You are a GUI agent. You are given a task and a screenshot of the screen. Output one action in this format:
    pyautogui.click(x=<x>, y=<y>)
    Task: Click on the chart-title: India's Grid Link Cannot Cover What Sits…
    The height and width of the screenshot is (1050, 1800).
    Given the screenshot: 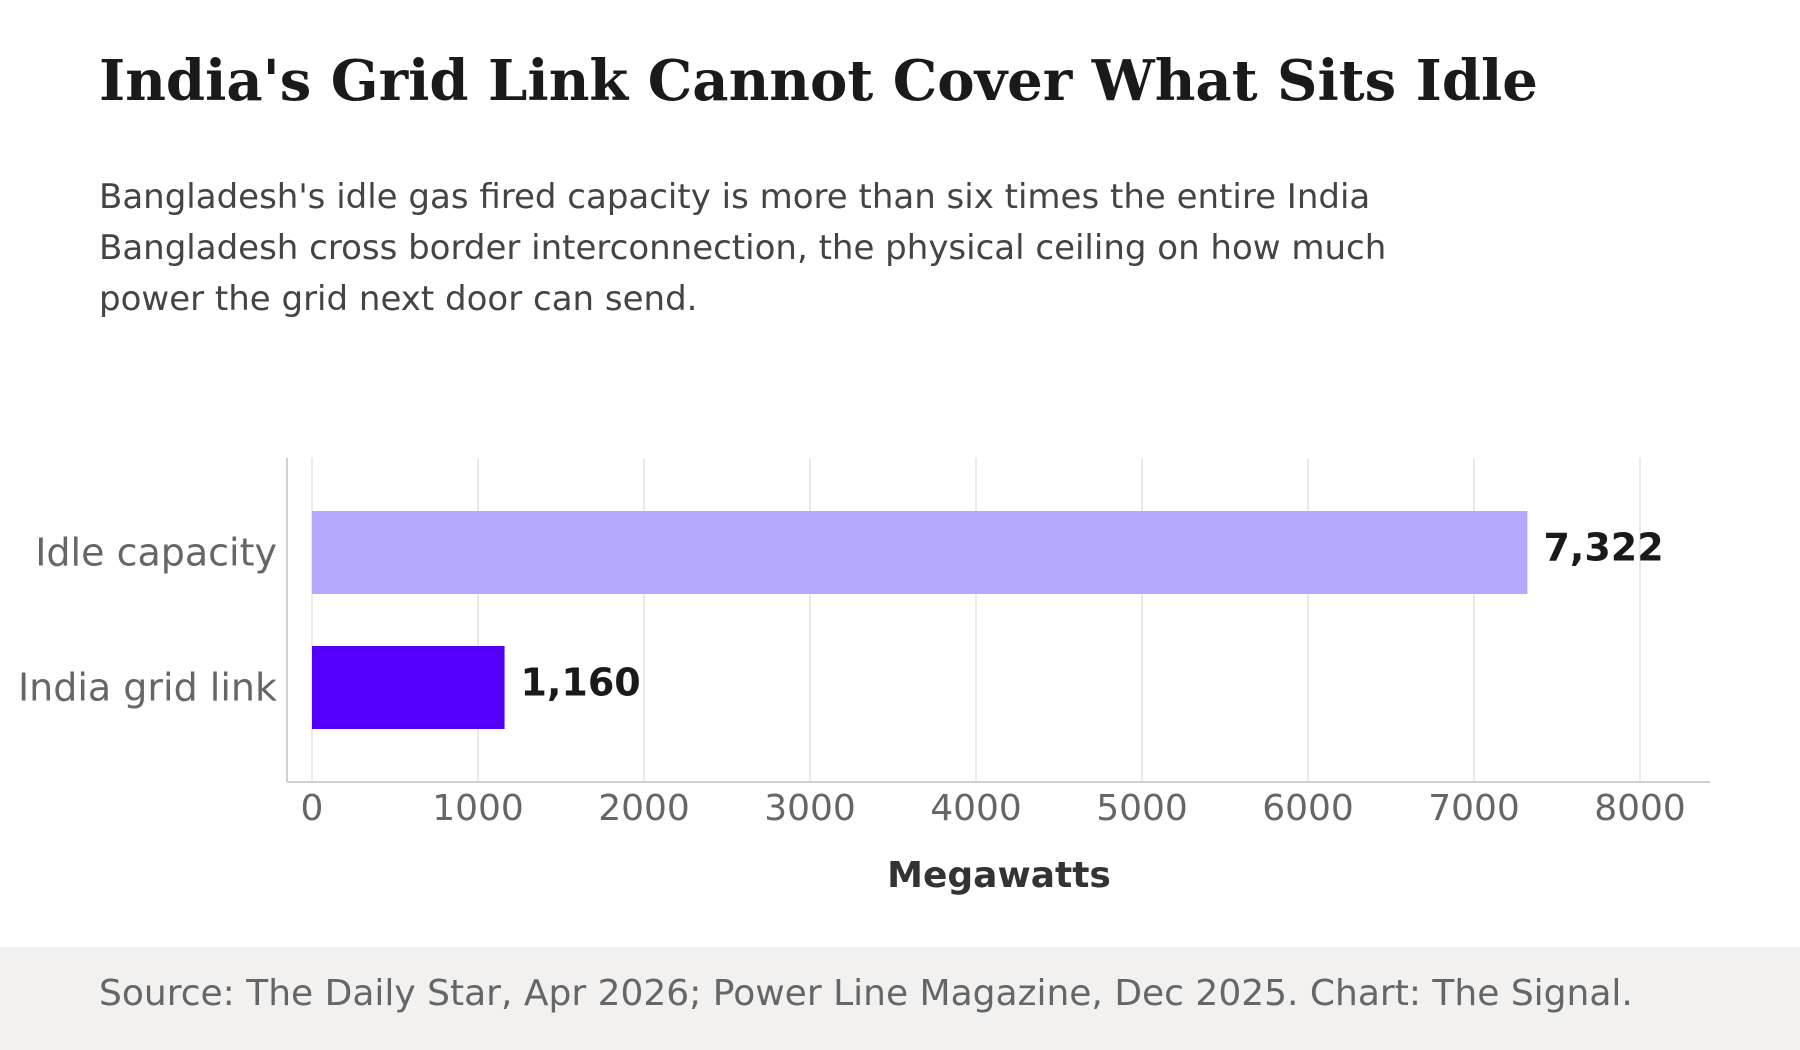 What is the action you would take?
    pyautogui.click(x=818, y=81)
    